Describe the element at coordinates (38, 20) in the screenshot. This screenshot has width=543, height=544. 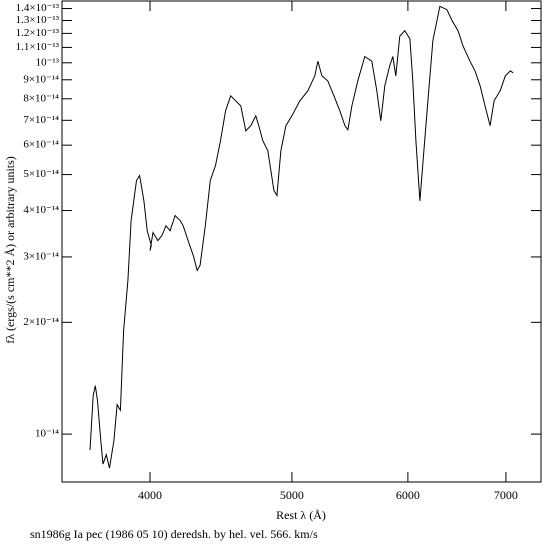
I see `y-tick-label: 1.3×10⁻¹³` at that location.